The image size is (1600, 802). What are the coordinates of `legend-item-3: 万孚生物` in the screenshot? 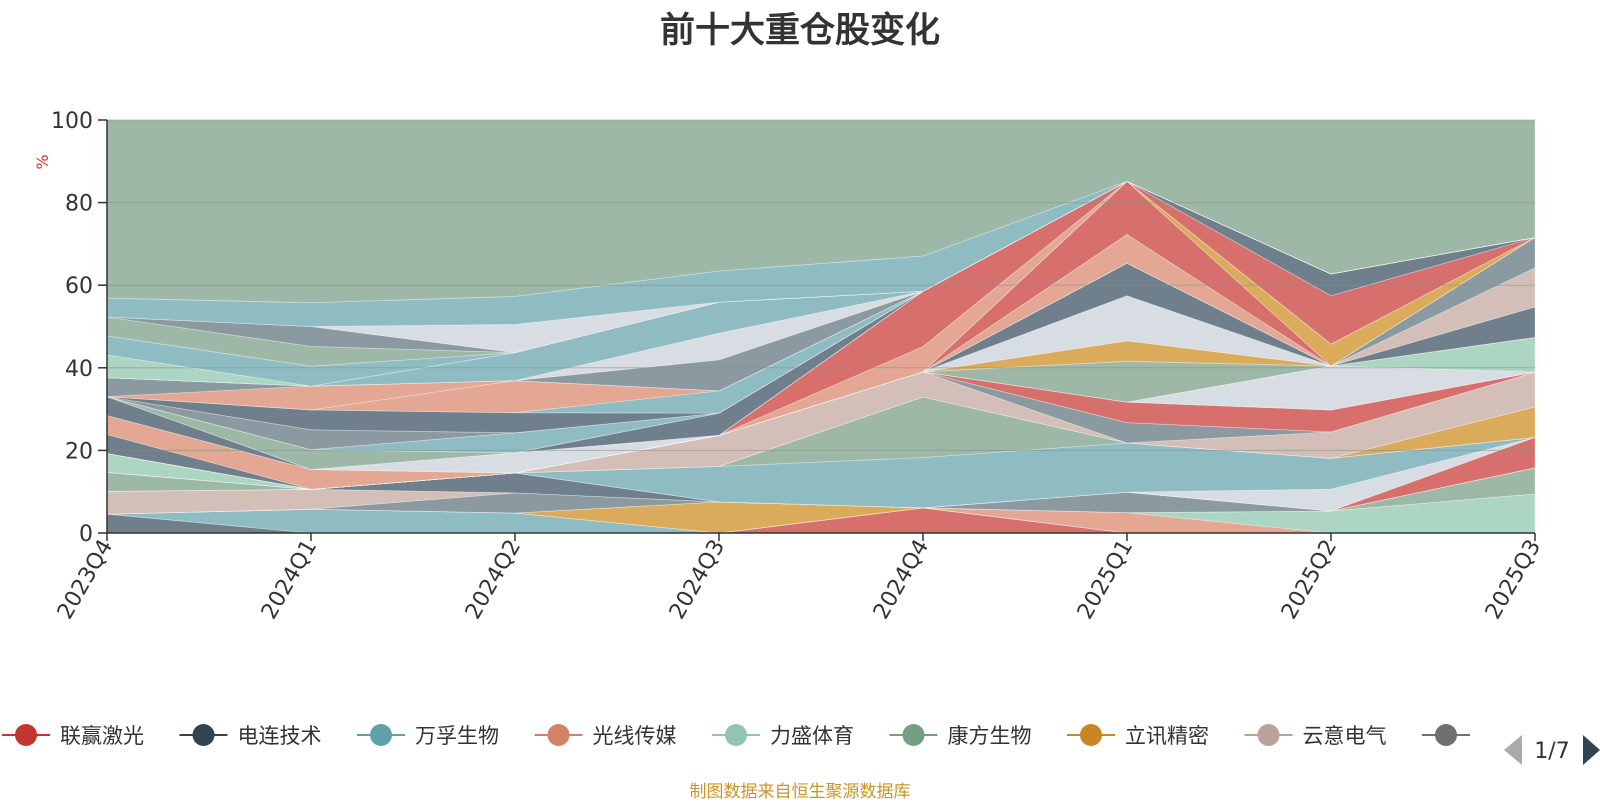 It's located at (428, 736).